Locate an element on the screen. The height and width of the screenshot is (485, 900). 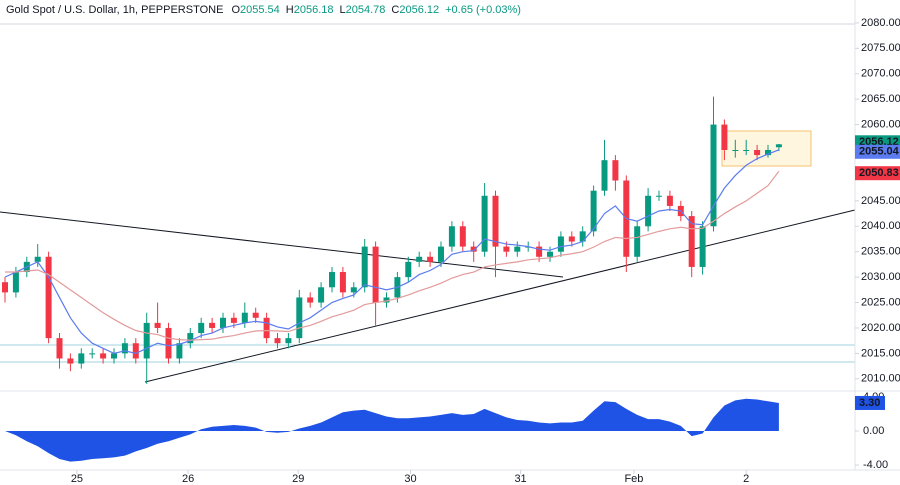
x-tick-label: Feb is located at coordinates (633, 479).